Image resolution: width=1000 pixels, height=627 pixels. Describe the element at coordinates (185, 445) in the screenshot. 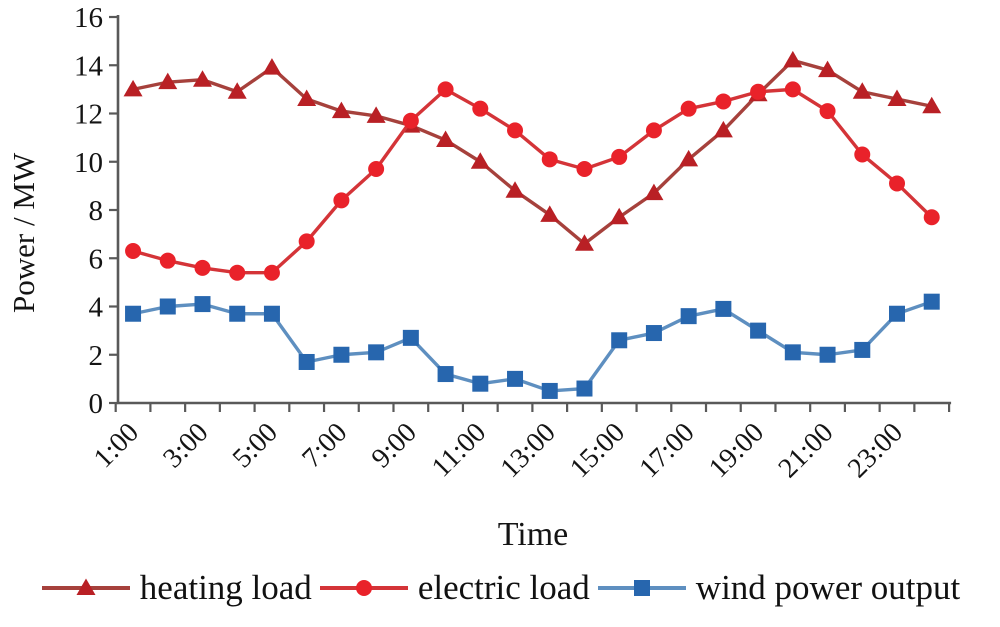

I see `x-tick-label: 3:00` at that location.